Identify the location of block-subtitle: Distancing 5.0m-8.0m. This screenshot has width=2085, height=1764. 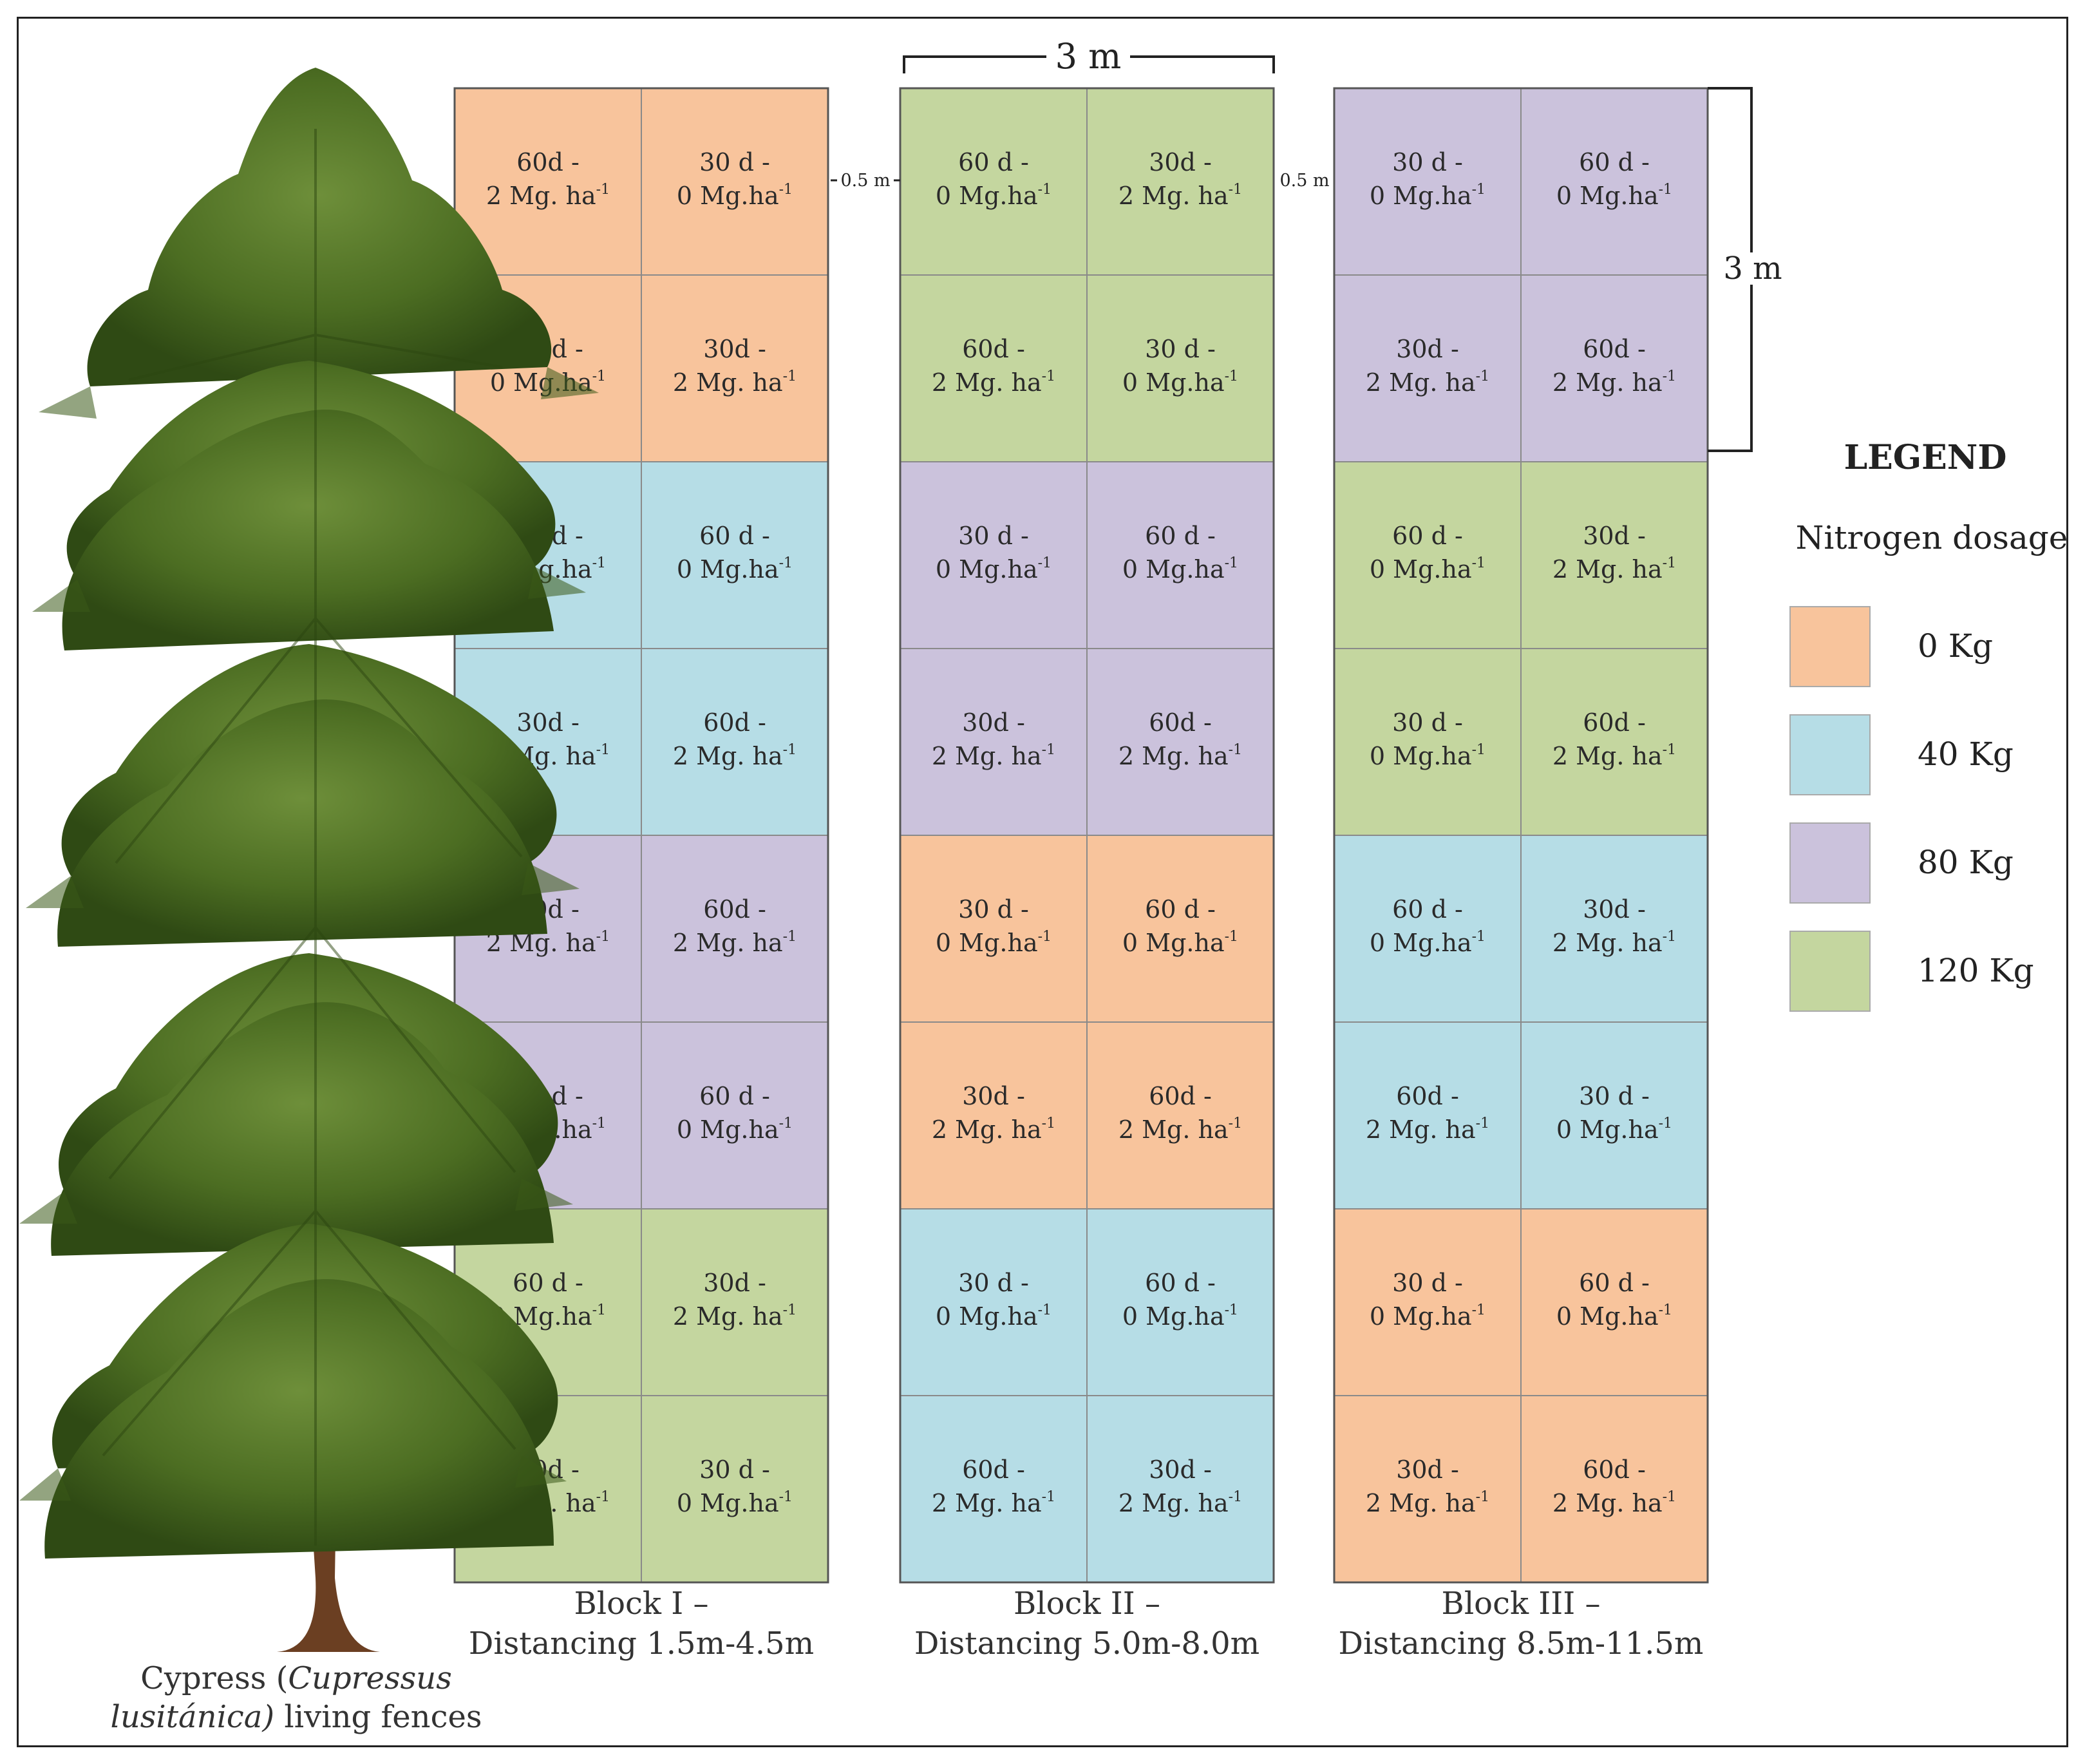
(1086, 1644).